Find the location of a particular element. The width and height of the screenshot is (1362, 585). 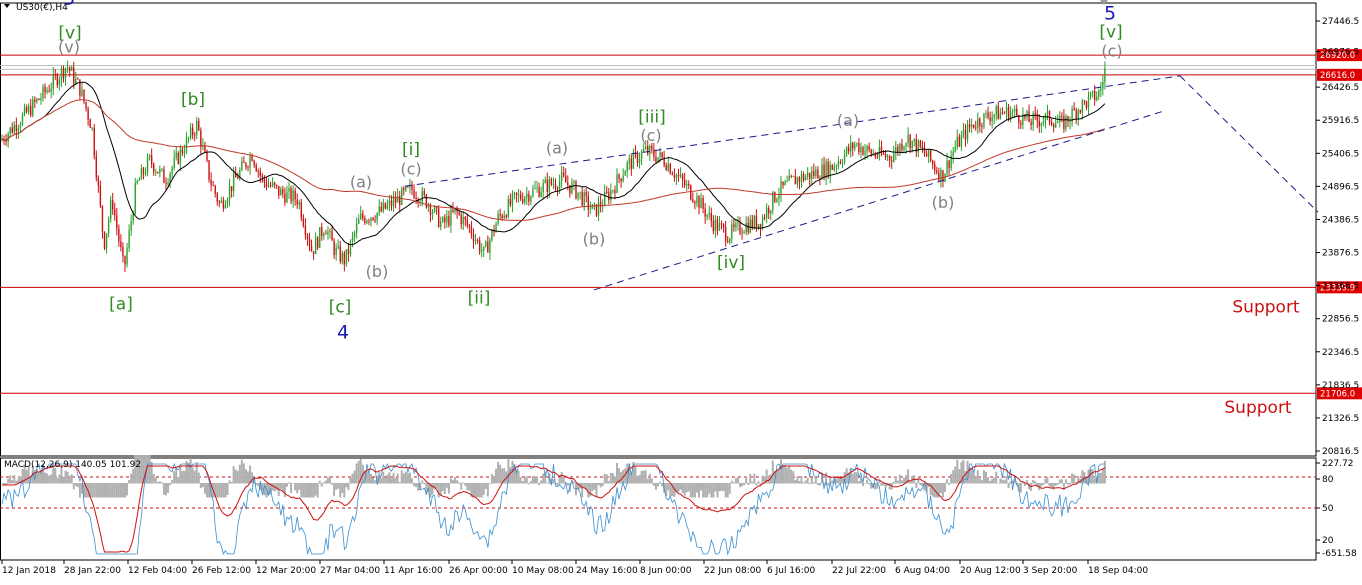

wave-label: (b) is located at coordinates (594, 239).